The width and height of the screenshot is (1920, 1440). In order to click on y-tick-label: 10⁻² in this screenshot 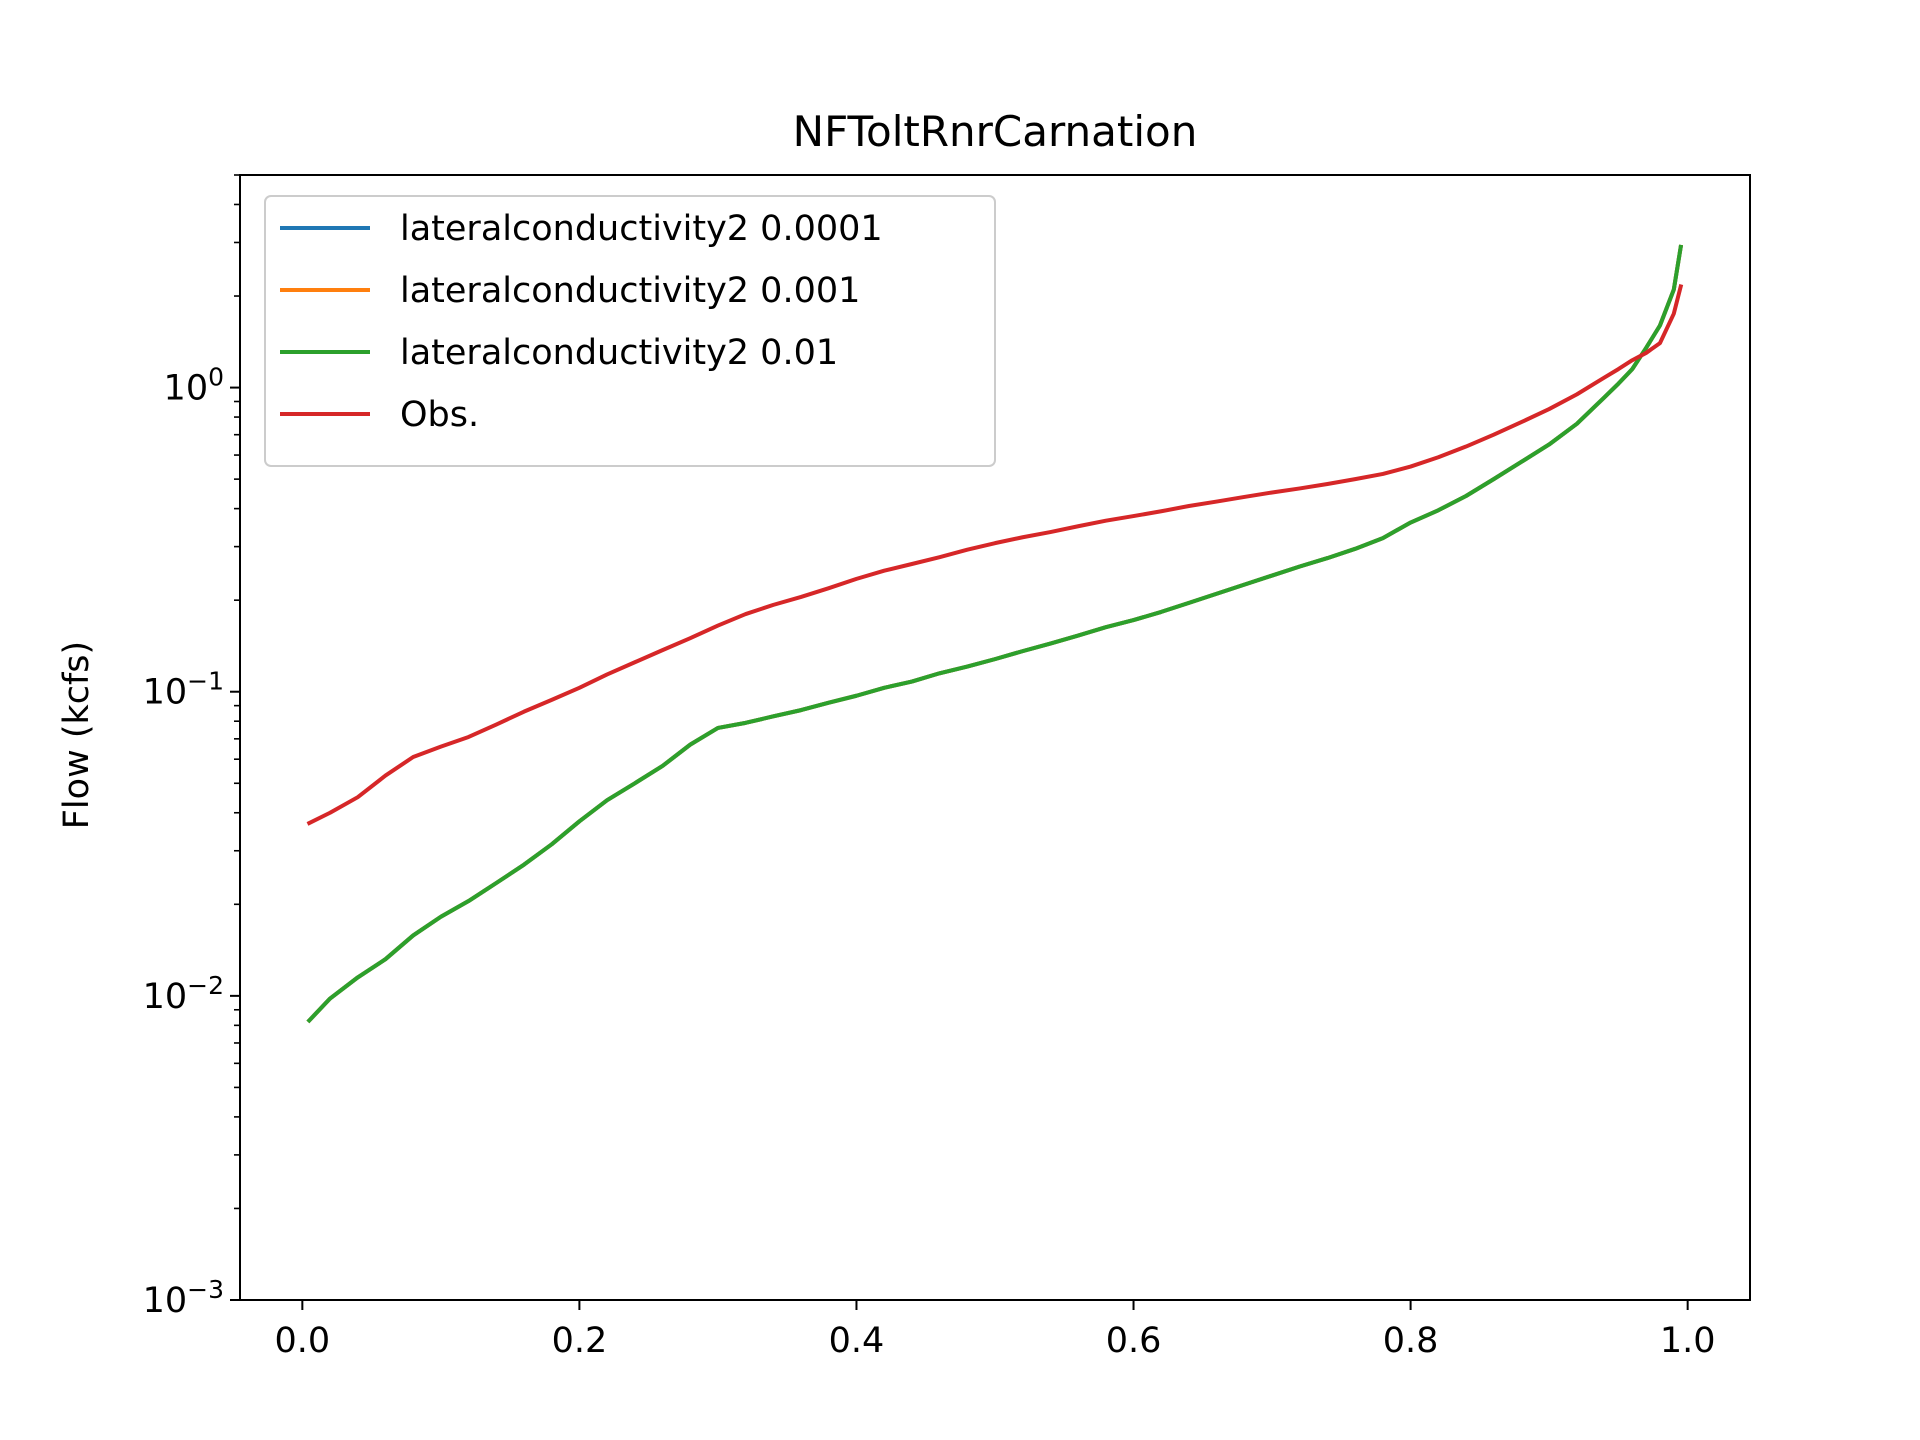, I will do `click(183, 994)`.